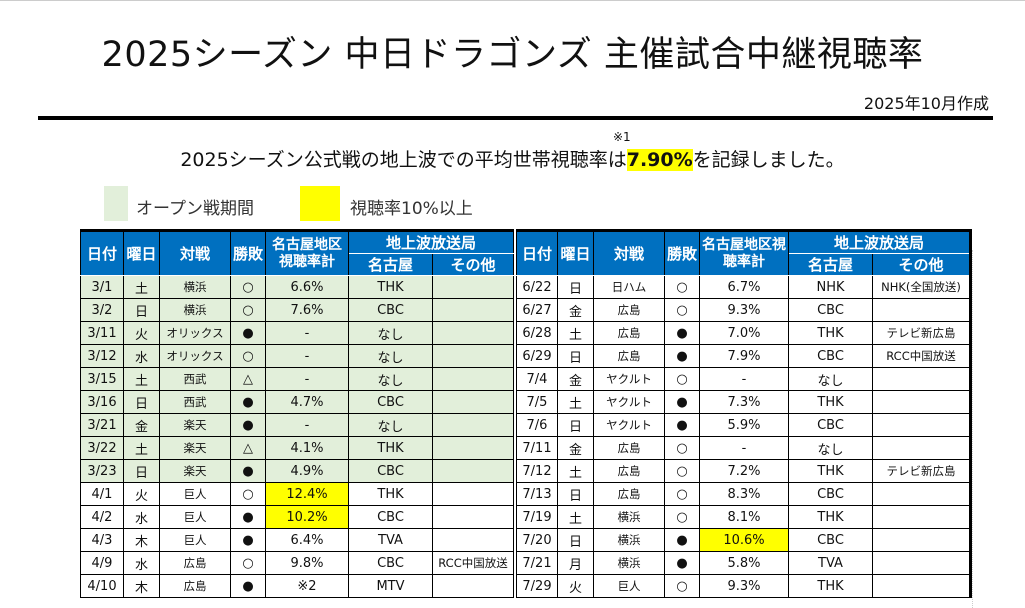 The width and height of the screenshot is (1025, 608). Describe the element at coordinates (743, 356) in the screenshot. I see `table-row: 6/29 日広島 ● 7.9% CBC RCC中国放送` at that location.